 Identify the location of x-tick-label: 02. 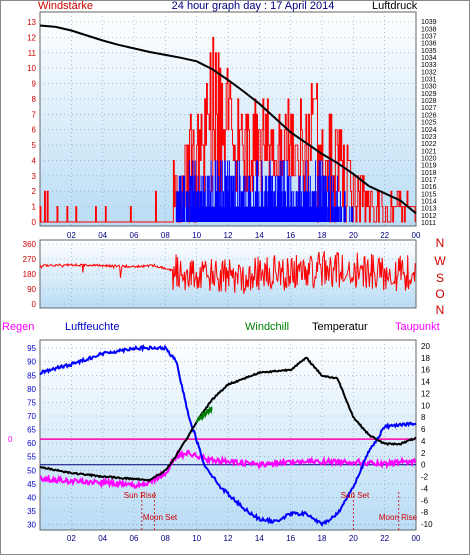
(71, 538).